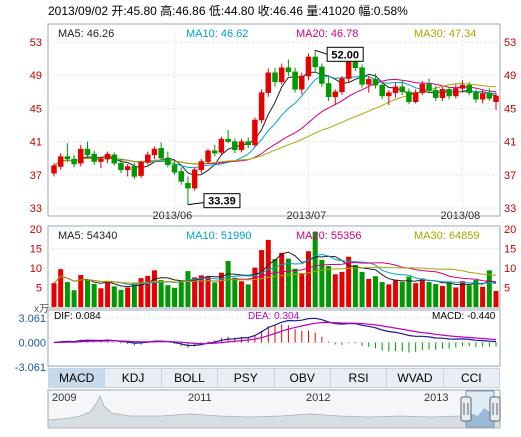  What do you see at coordinates (77, 378) in the screenshot?
I see `tab-macd: MACD` at bounding box center [77, 378].